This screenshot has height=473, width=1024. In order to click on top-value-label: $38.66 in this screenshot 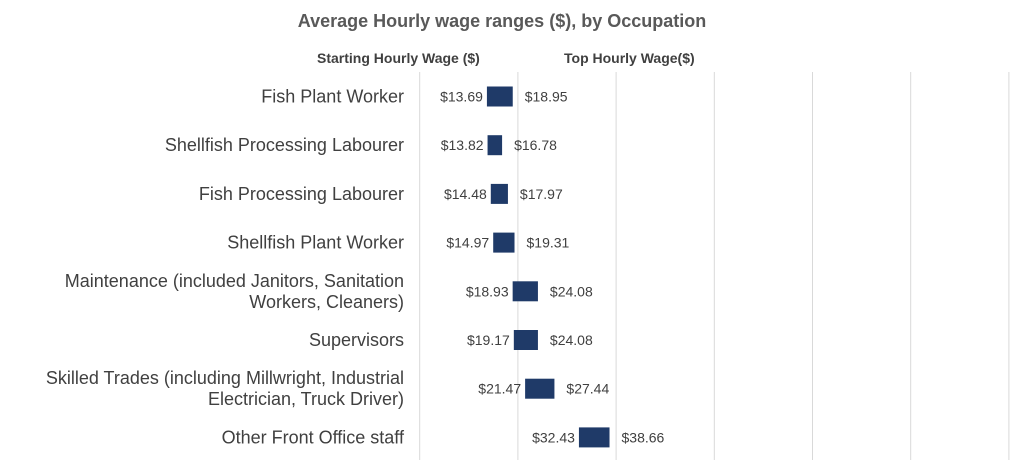, I will do `click(643, 437)`.